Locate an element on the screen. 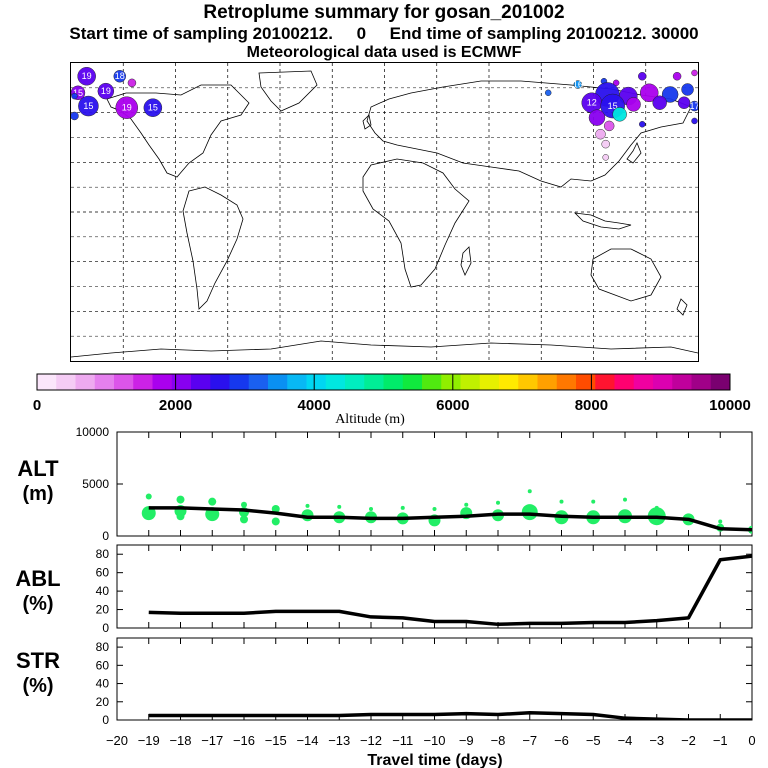 The width and height of the screenshot is (768, 768). abl-panel-frame is located at coordinates (434, 586).